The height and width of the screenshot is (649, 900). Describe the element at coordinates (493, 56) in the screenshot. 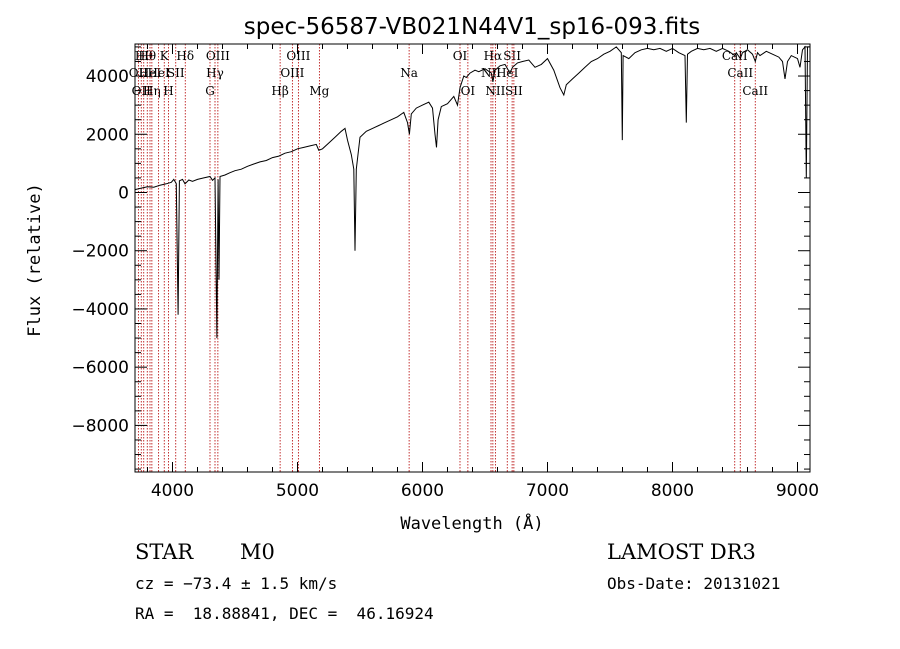

I see `marker-label-22: Hα` at that location.